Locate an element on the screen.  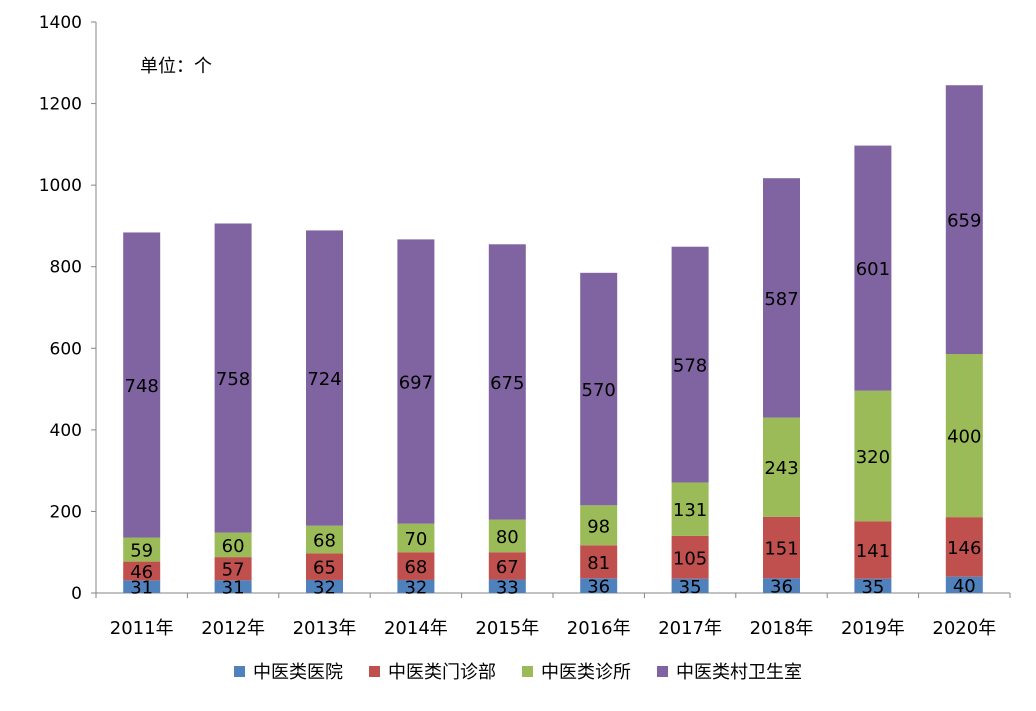
legend-item: 中医类村卫生室 is located at coordinates (729, 671).